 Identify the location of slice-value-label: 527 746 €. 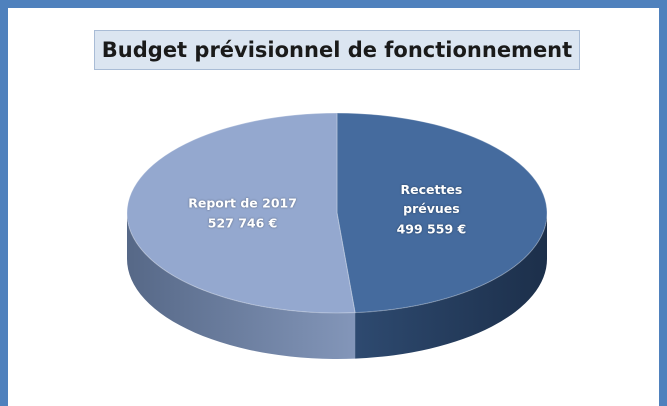
(242, 223).